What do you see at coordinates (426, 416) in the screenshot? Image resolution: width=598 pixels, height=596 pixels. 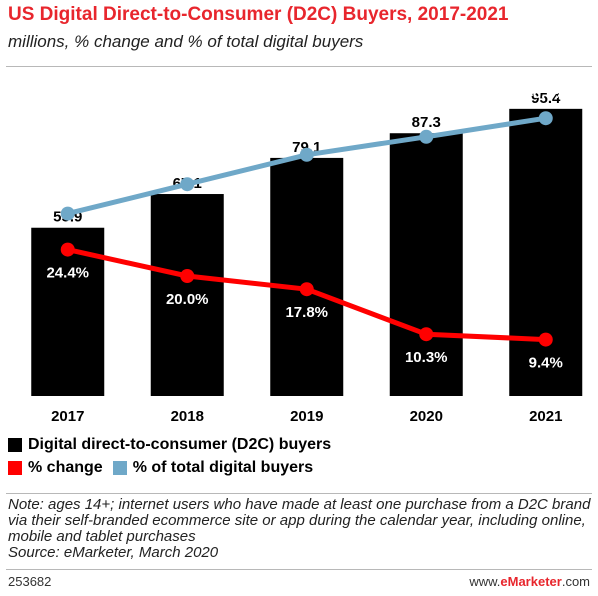 I see `x-tick-label: 2020` at bounding box center [426, 416].